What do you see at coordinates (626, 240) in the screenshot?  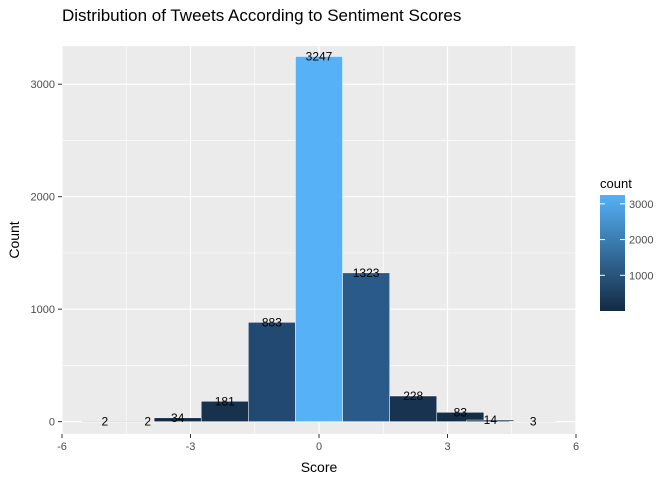 I see `legend-ticks: 1000 2000 3000` at bounding box center [626, 240].